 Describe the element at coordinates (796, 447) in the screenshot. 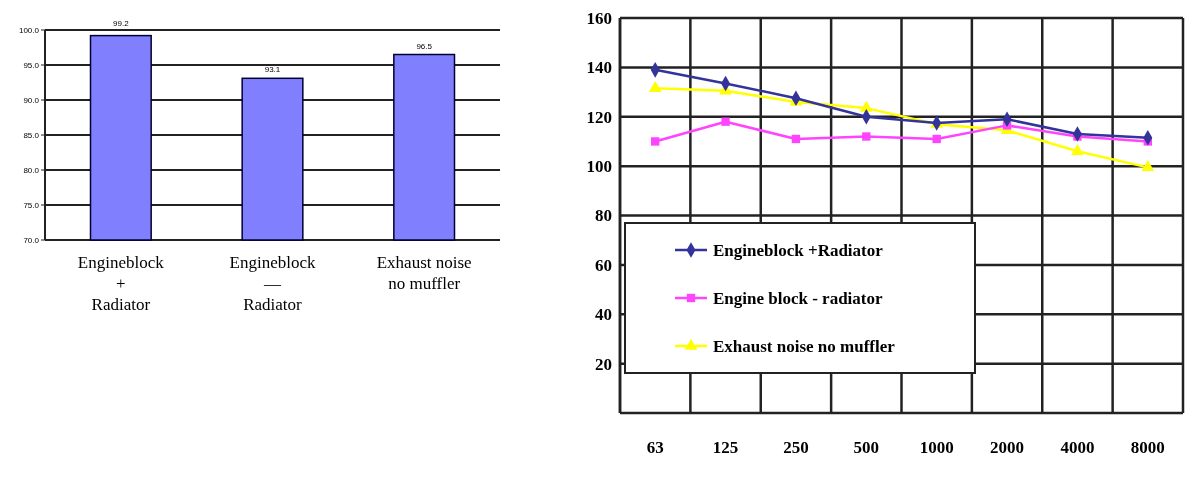

I see `x-tick-label: 250` at that location.